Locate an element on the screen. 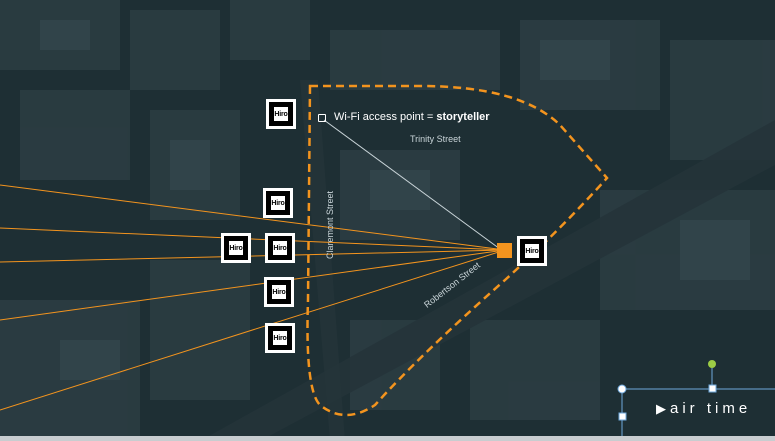 The height and width of the screenshot is (441, 775). hiro-marker-3: Hiro is located at coordinates (236, 248).